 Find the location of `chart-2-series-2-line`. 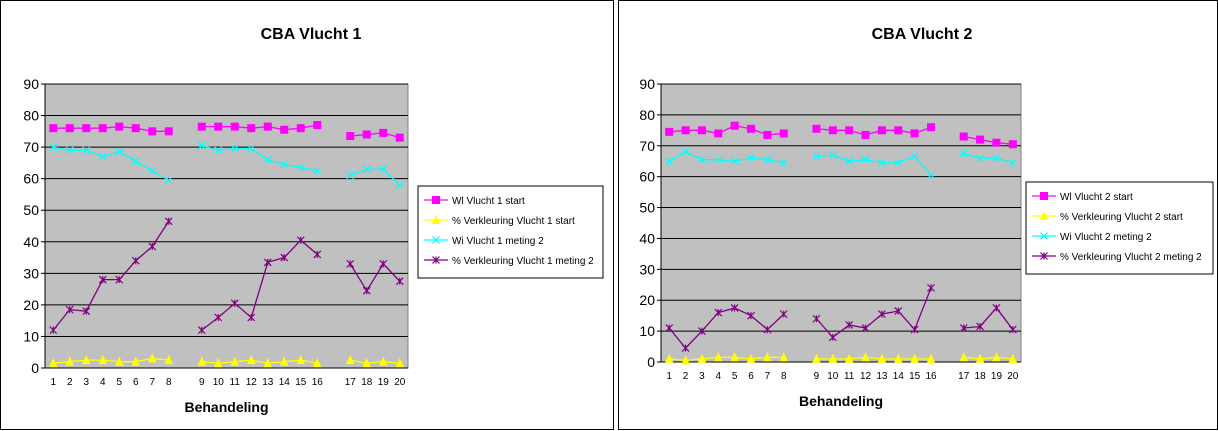

chart-2-series-2-line is located at coordinates (726, 359).